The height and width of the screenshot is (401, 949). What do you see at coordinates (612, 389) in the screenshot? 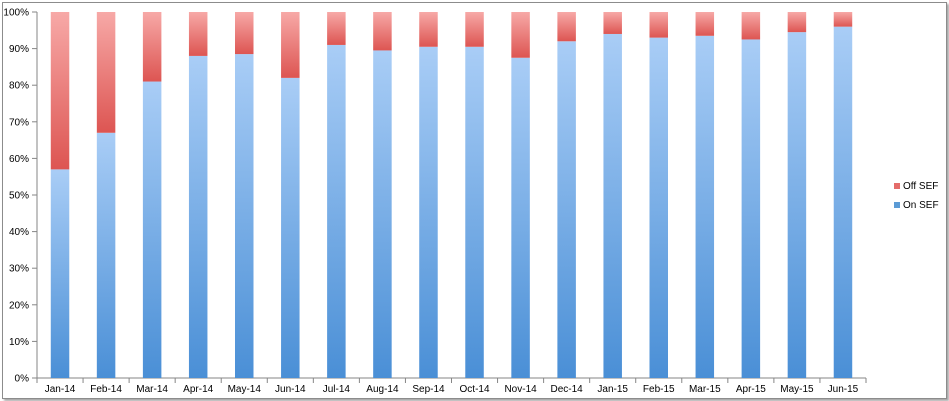
I see `x-tick-label: Jan-15` at bounding box center [612, 389].